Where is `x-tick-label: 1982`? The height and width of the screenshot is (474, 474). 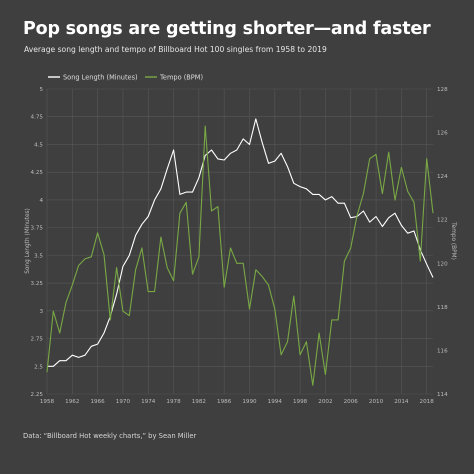 x-tick-label: 1982 is located at coordinates (199, 402).